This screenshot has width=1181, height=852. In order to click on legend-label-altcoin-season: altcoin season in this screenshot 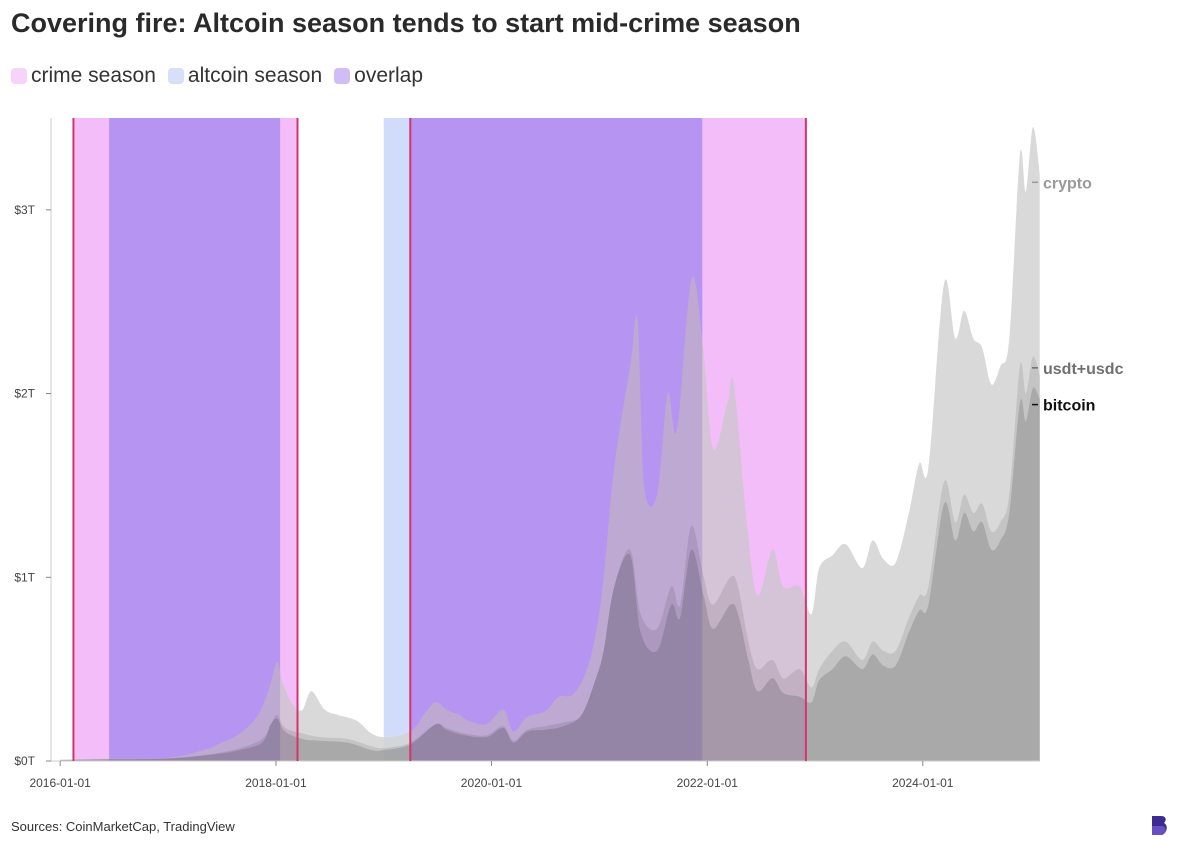, I will do `click(255, 75)`.